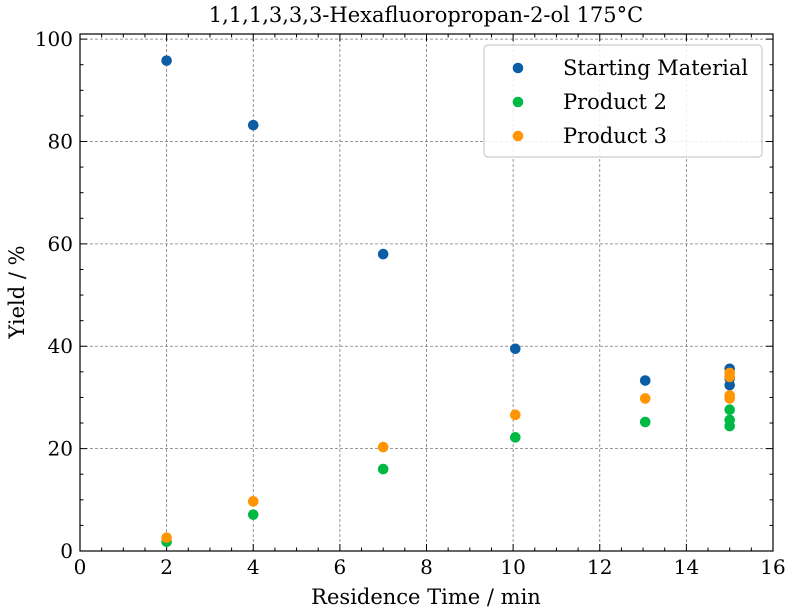 The image size is (793, 616). Describe the element at coordinates (17, 292) in the screenshot. I see `y-axis-label: Yield / %` at that location.